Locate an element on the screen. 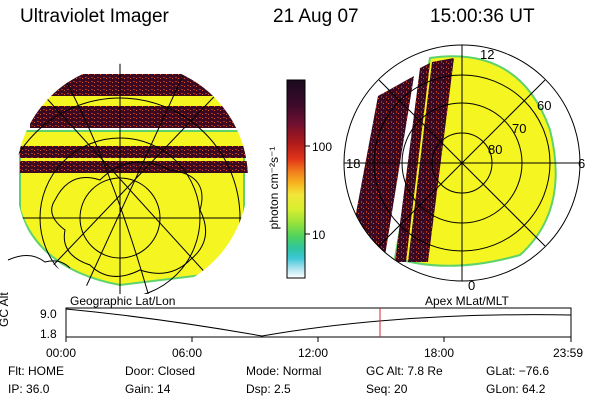  status-dsp: Dsp: 2.5 is located at coordinates (268, 389).